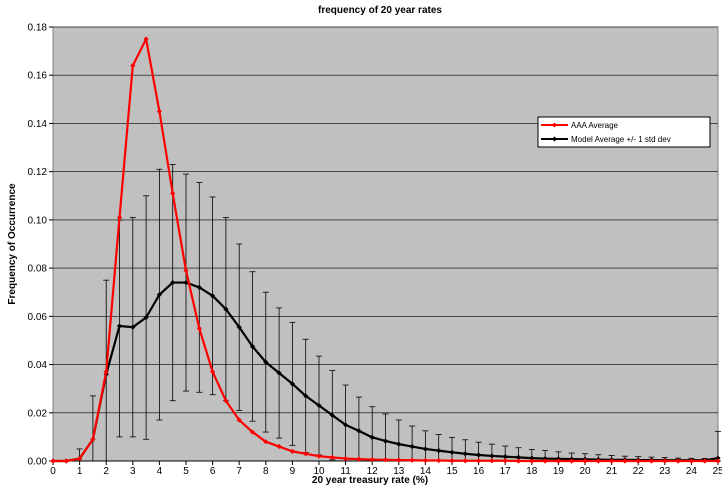 This screenshot has width=722, height=485. Describe the element at coordinates (80, 471) in the screenshot. I see `x-tick-label: 1` at that location.